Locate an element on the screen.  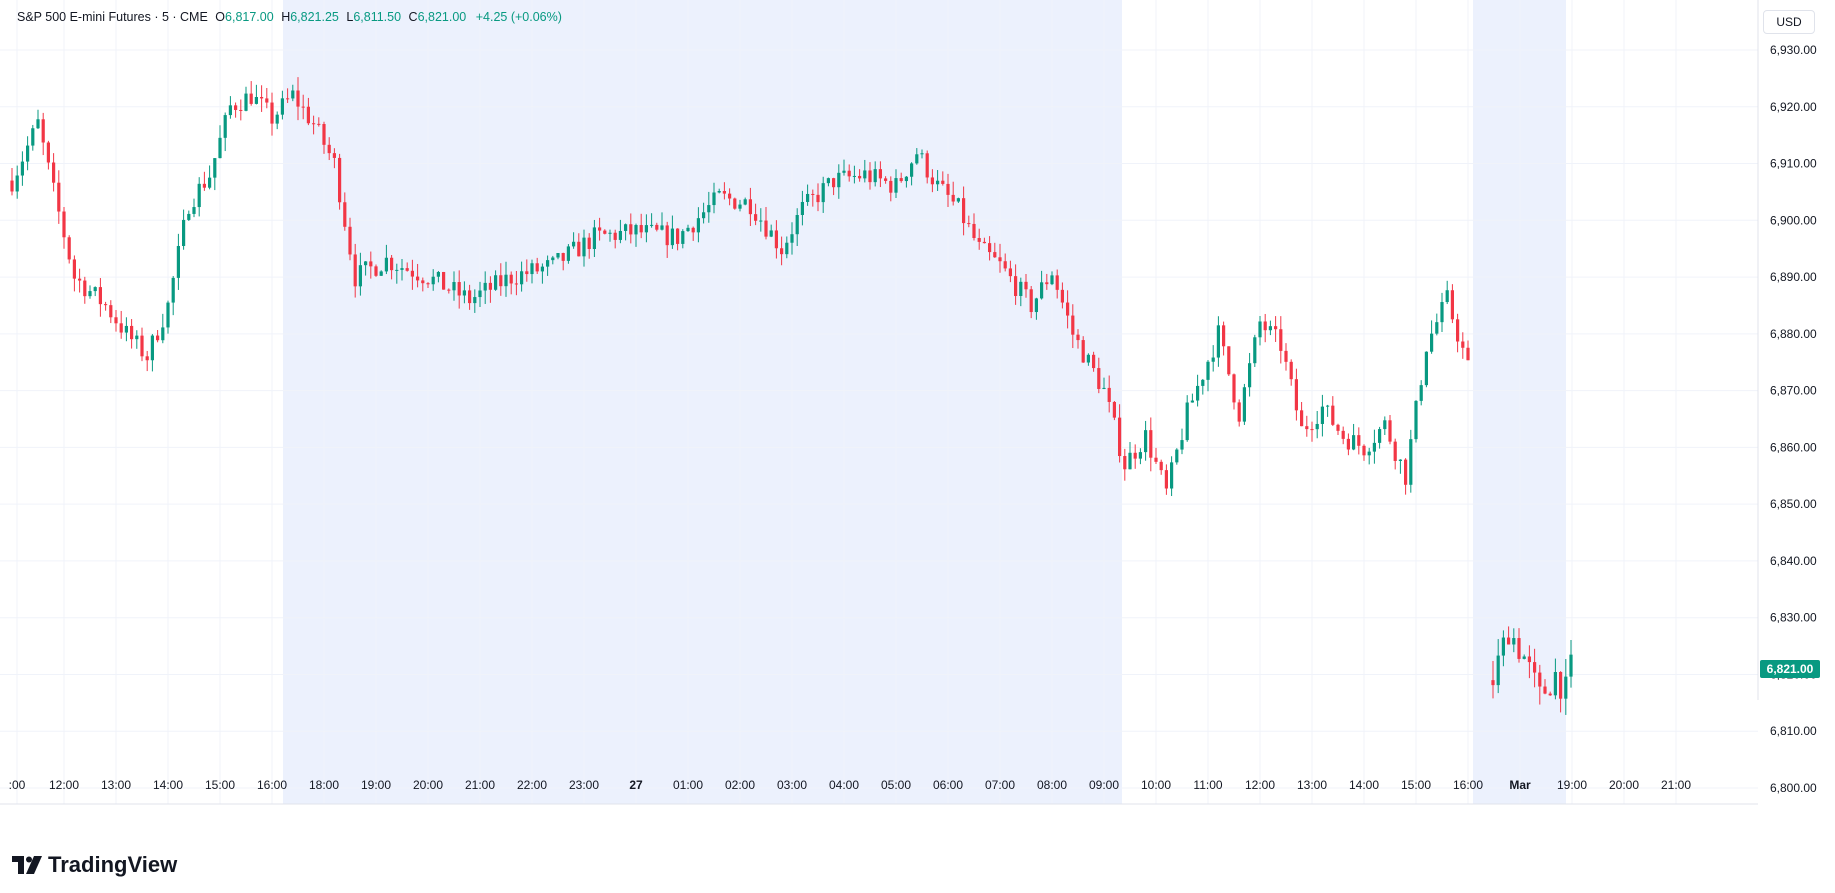
x-tick-label: 10:00 is located at coordinates (1156, 785).